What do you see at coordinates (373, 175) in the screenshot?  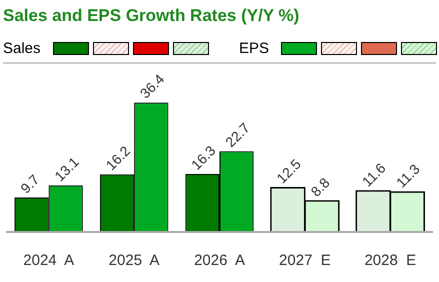 I see `data-label: 11.6` at bounding box center [373, 175].